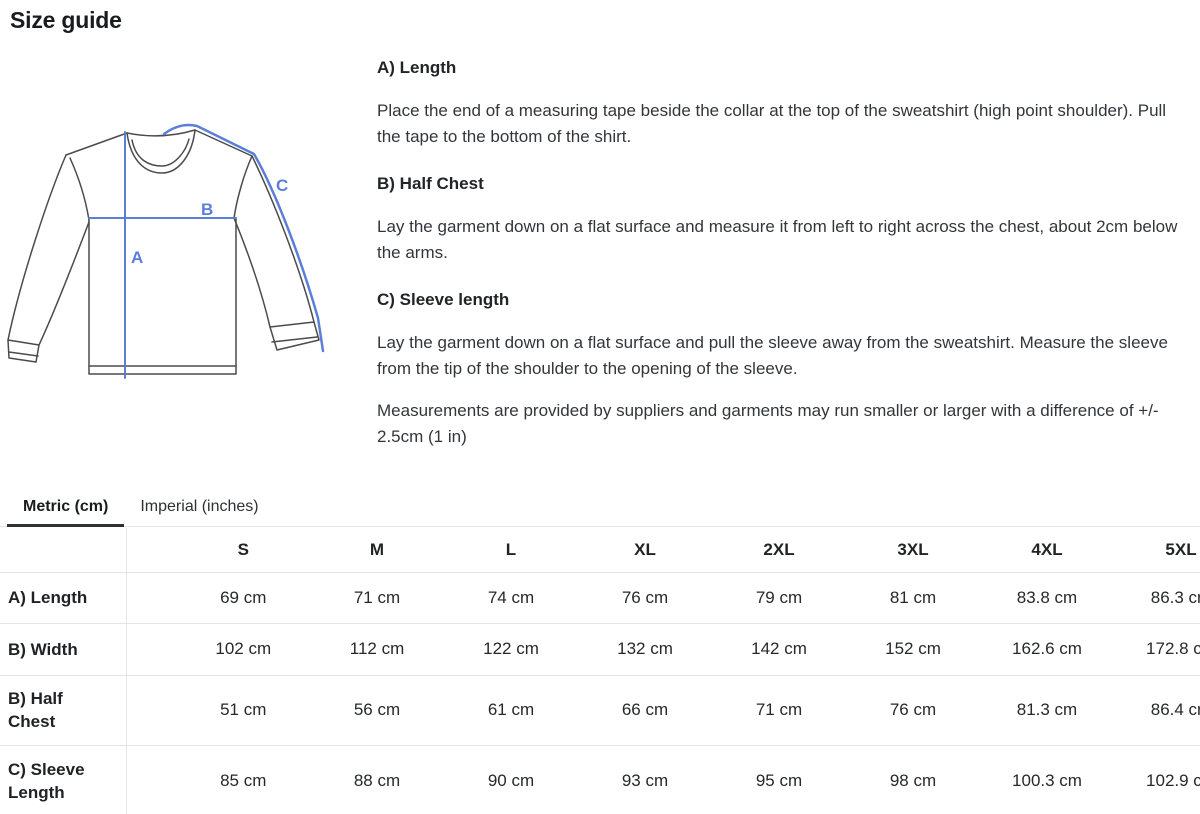  I want to click on cell: 122 cm, so click(511, 649).